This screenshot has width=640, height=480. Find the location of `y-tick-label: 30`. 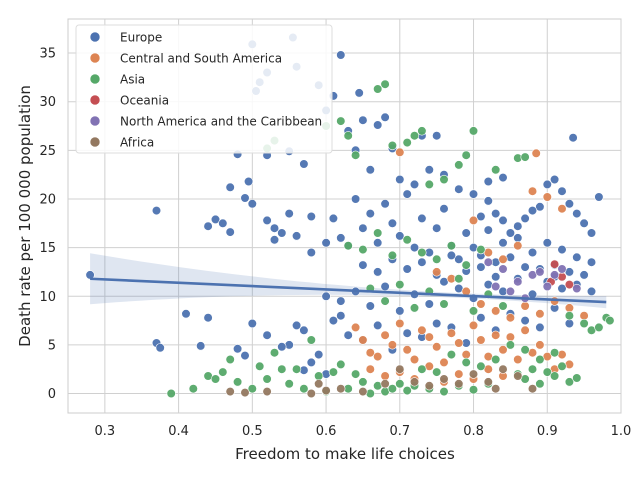

y-tick-label: 30 is located at coordinates (47, 102).